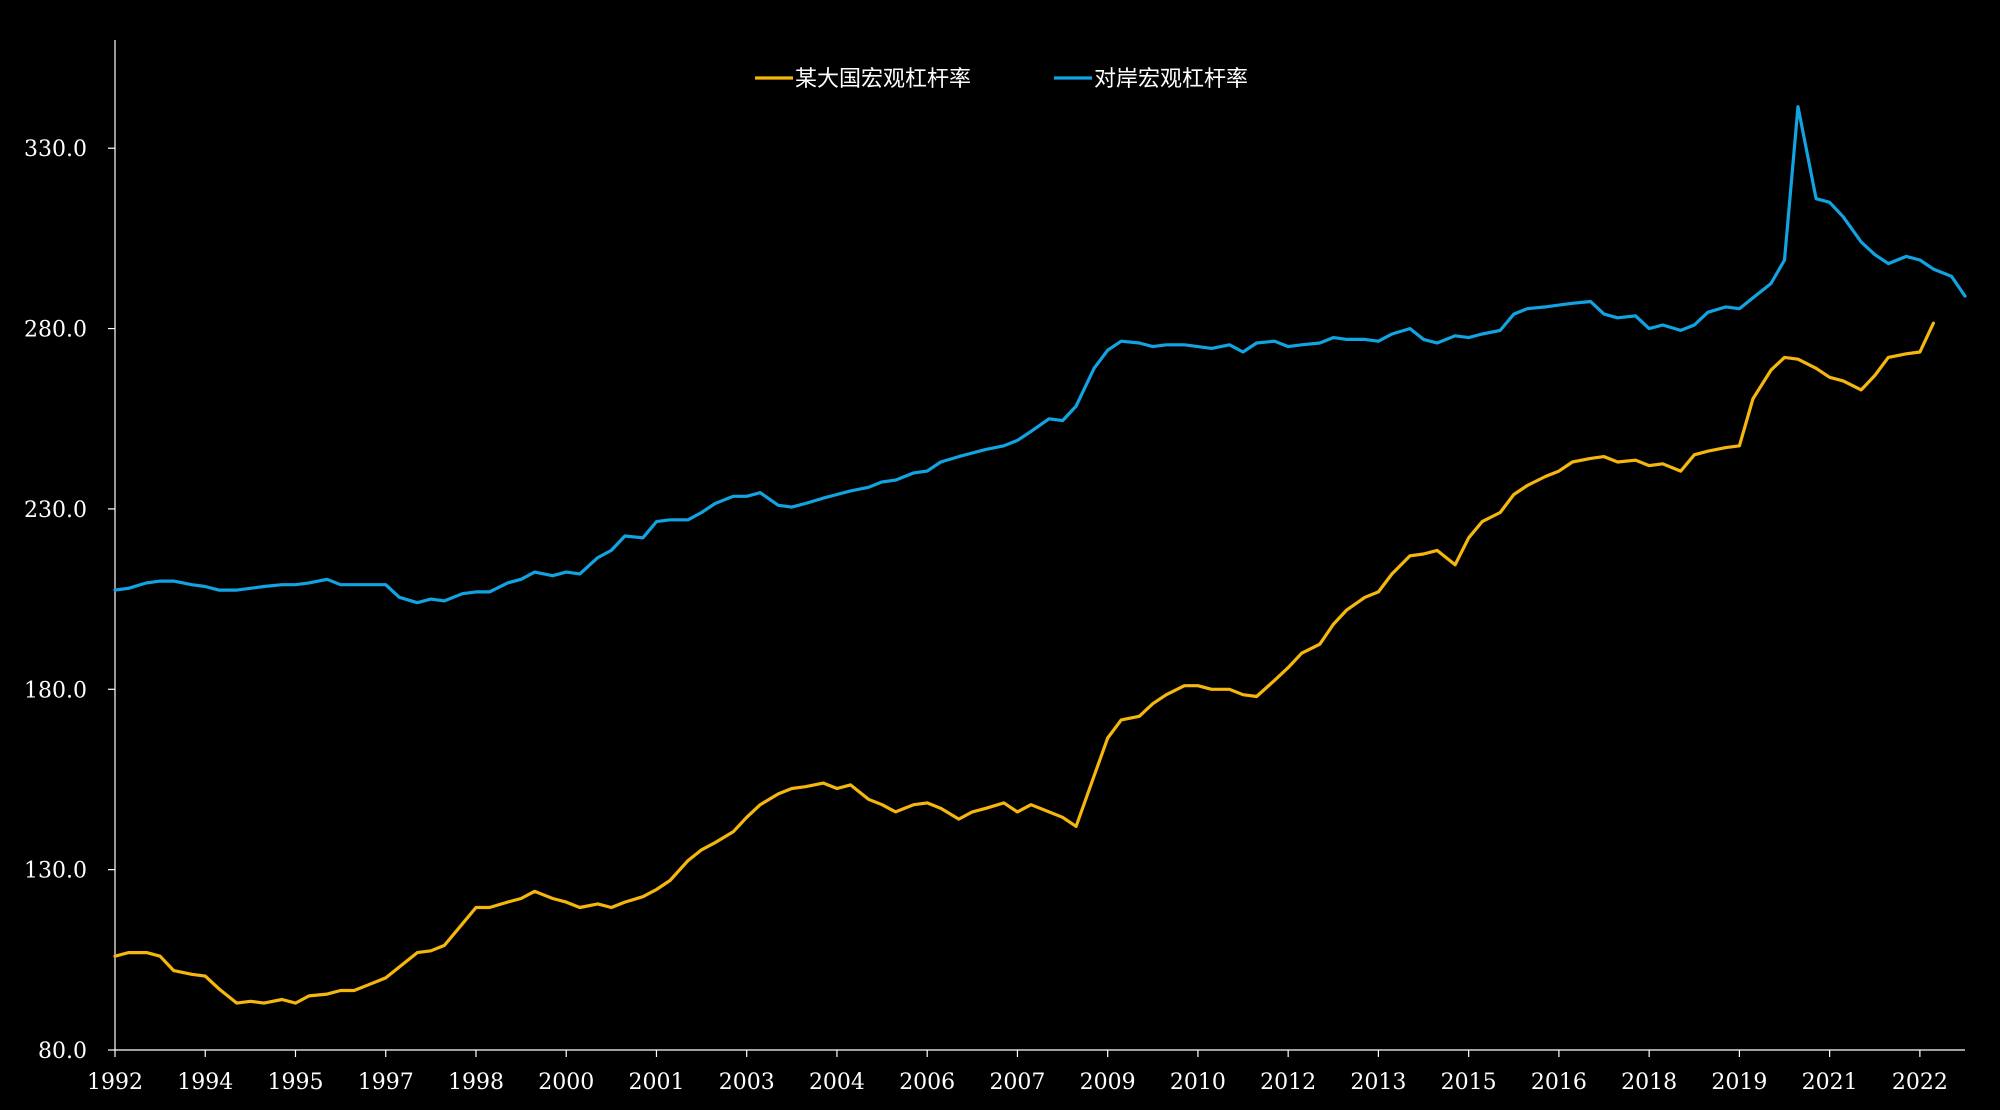 This screenshot has width=2000, height=1110. Describe the element at coordinates (566, 1082) in the screenshot. I see `x-tick-label: 2000` at that location.